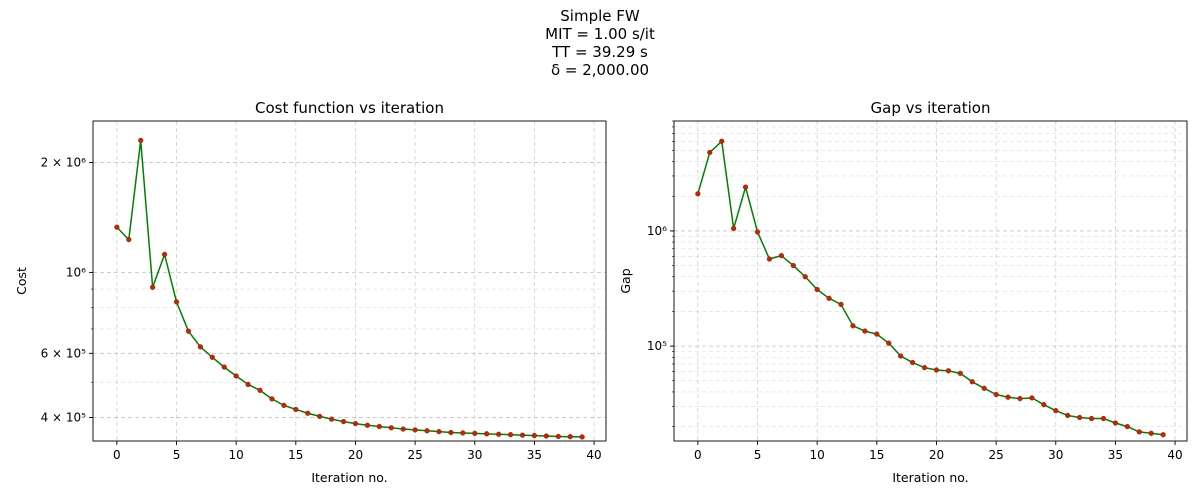  Describe the element at coordinates (600, 16) in the screenshot. I see `figure-suptitle-line-1: Simple FW` at that location.